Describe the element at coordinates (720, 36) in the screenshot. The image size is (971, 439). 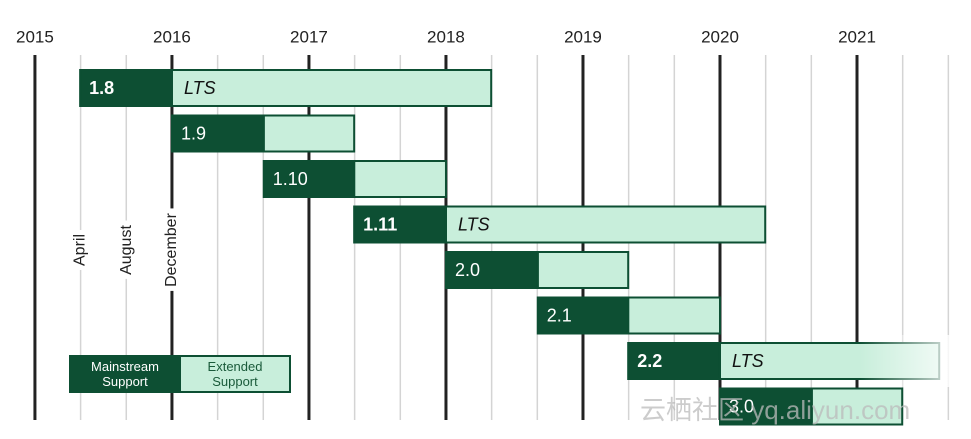
I see `x-tick-label: 2020` at that location.